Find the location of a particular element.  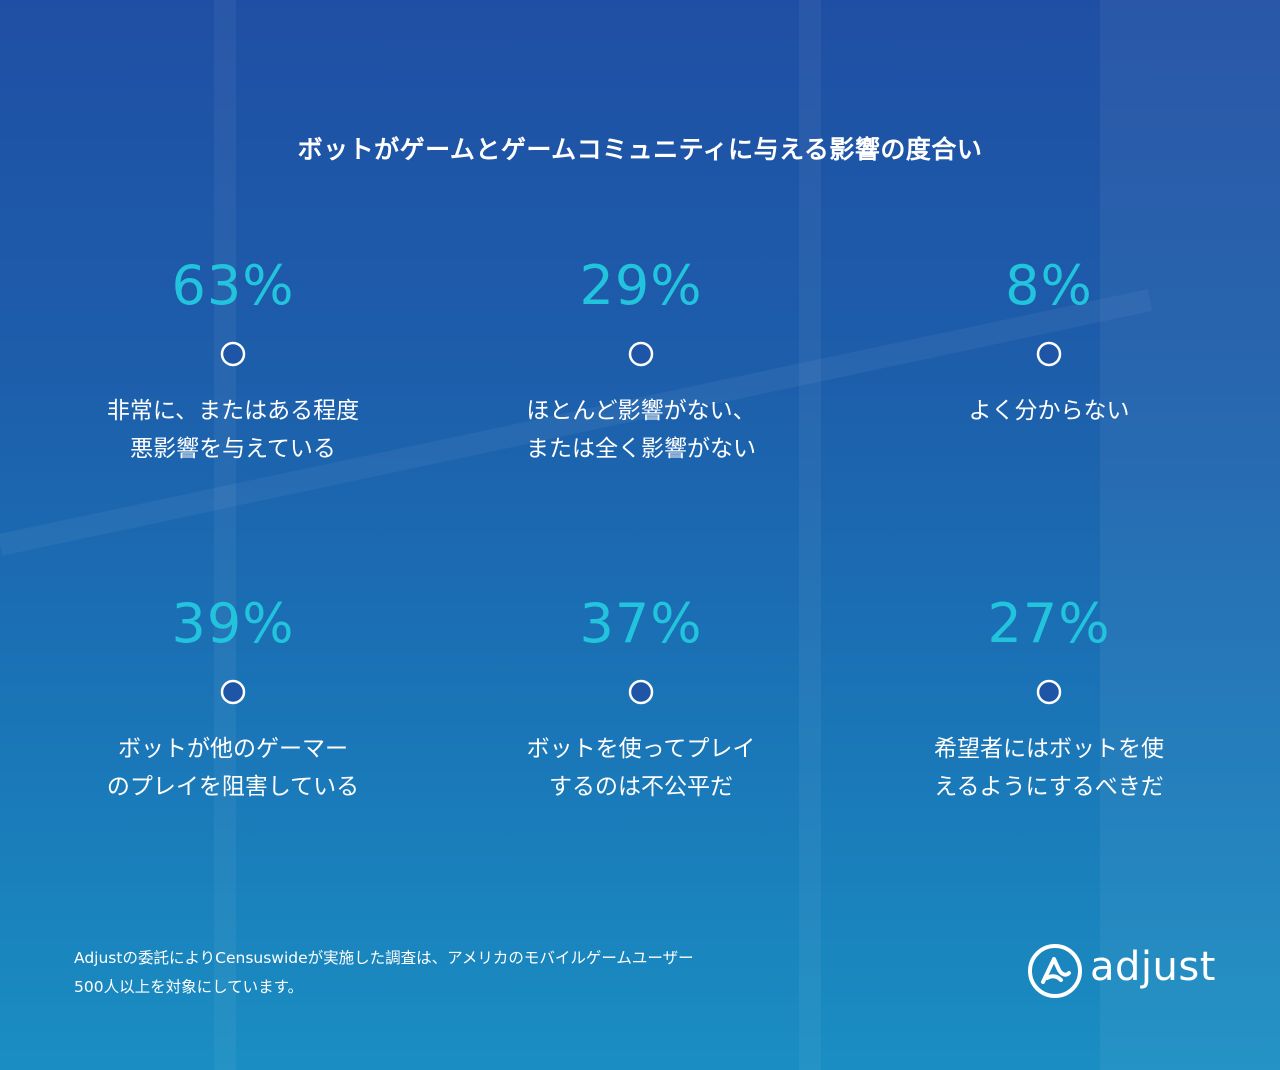

category-label-line: ボットを使ってプレイ is located at coordinates (641, 749).